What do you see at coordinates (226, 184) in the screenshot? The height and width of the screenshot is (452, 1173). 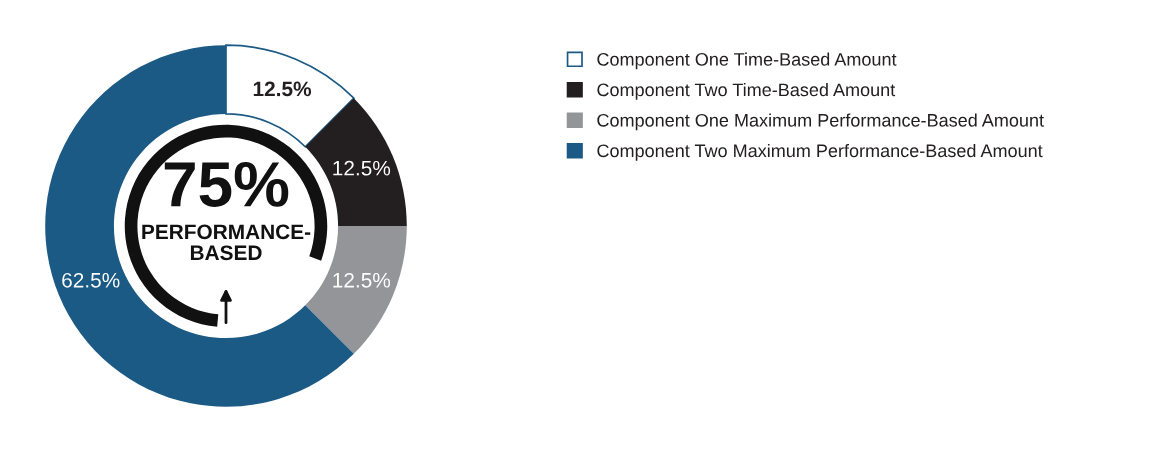 I see `text: 75%` at bounding box center [226, 184].